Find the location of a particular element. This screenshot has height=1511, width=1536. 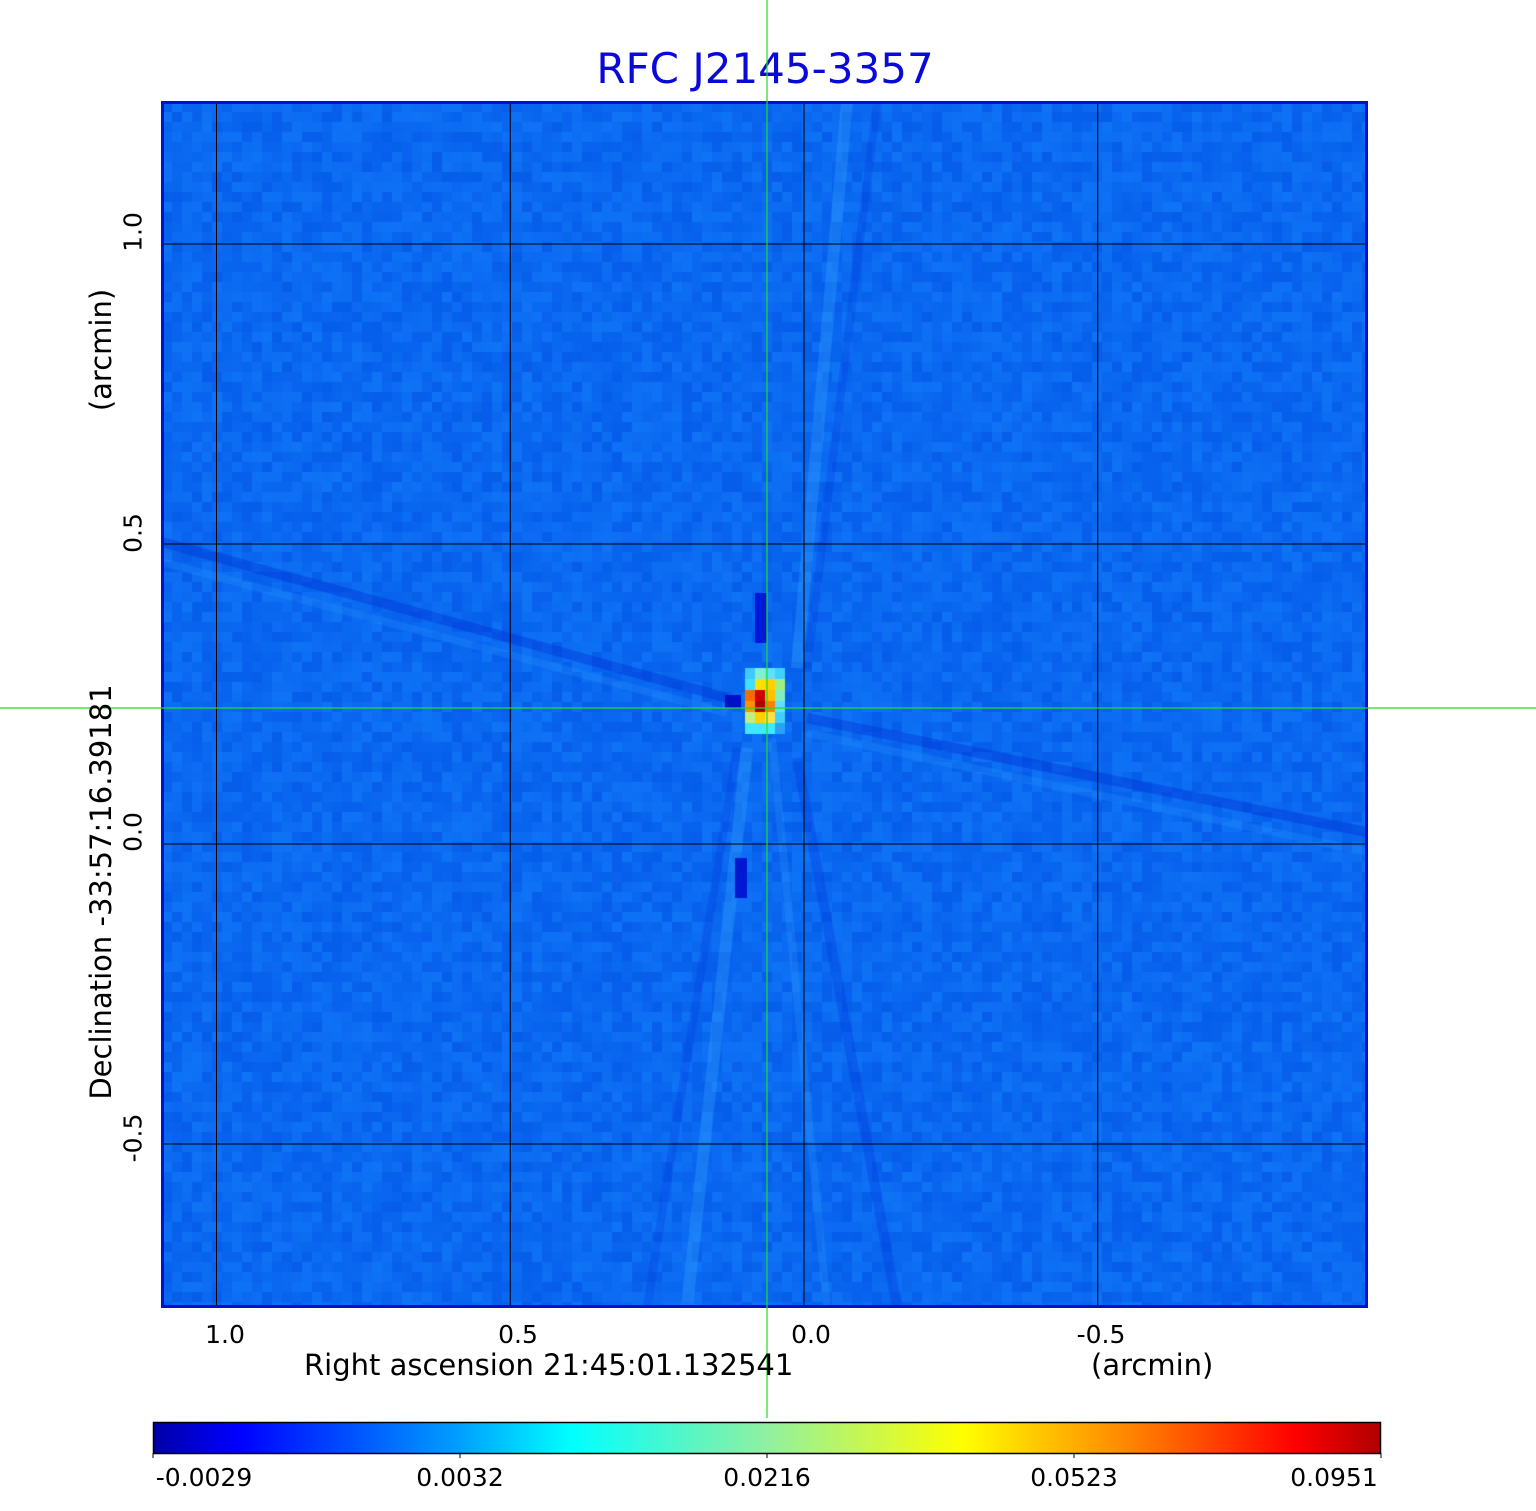

x-tick-label: 1.0 is located at coordinates (225, 1334).